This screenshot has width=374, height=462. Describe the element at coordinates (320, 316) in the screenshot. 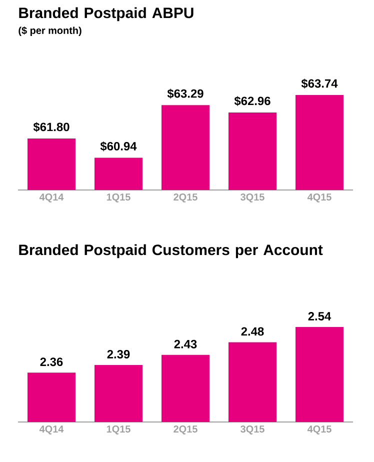

I see `data-label: 2.54` at that location.